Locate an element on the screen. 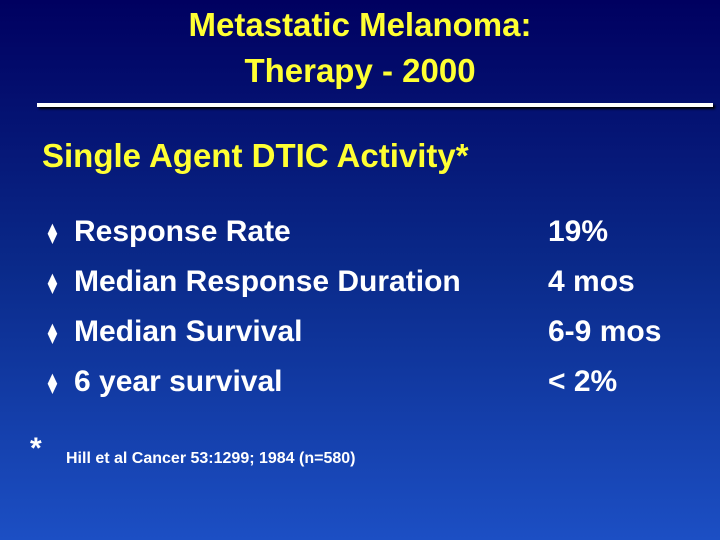 The image size is (720, 540). item-label: Median Survival is located at coordinates (188, 331).